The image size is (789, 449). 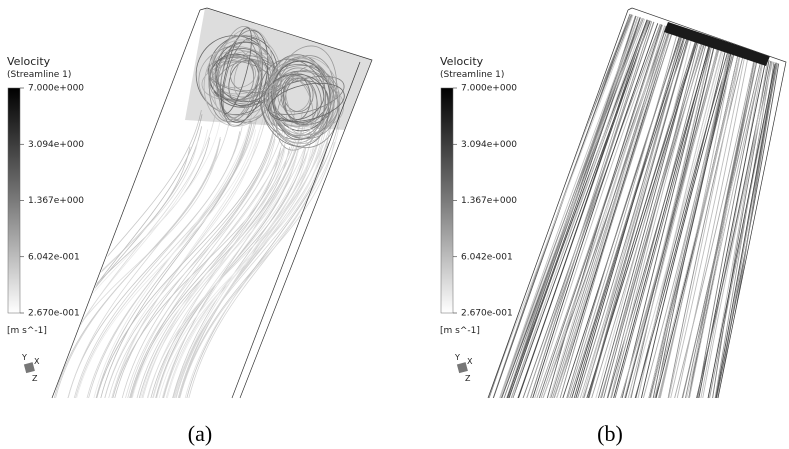 I want to click on tick-label: 3.094e+000, so click(x=489, y=145).